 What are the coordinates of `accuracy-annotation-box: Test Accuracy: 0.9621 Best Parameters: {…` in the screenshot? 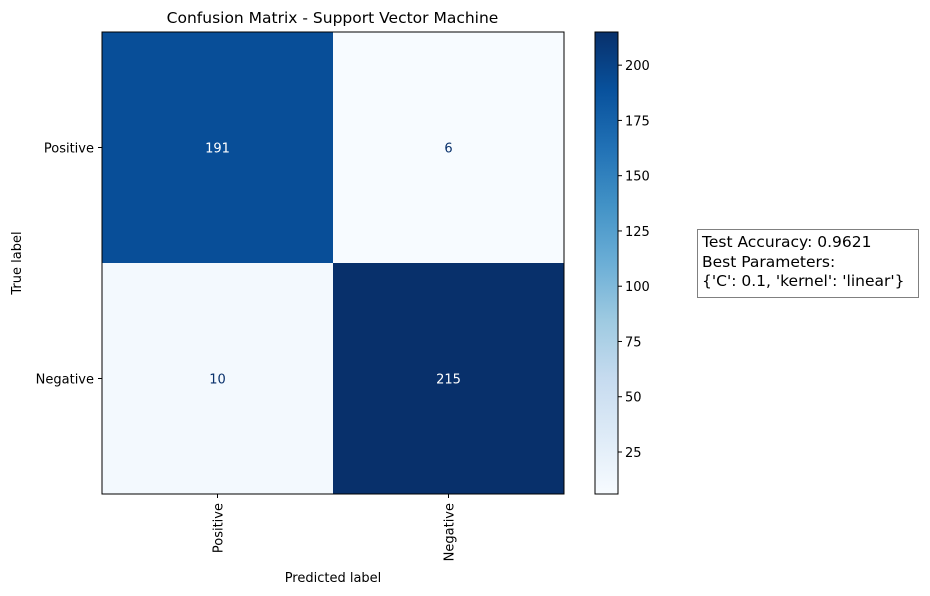 It's located at (808, 263).